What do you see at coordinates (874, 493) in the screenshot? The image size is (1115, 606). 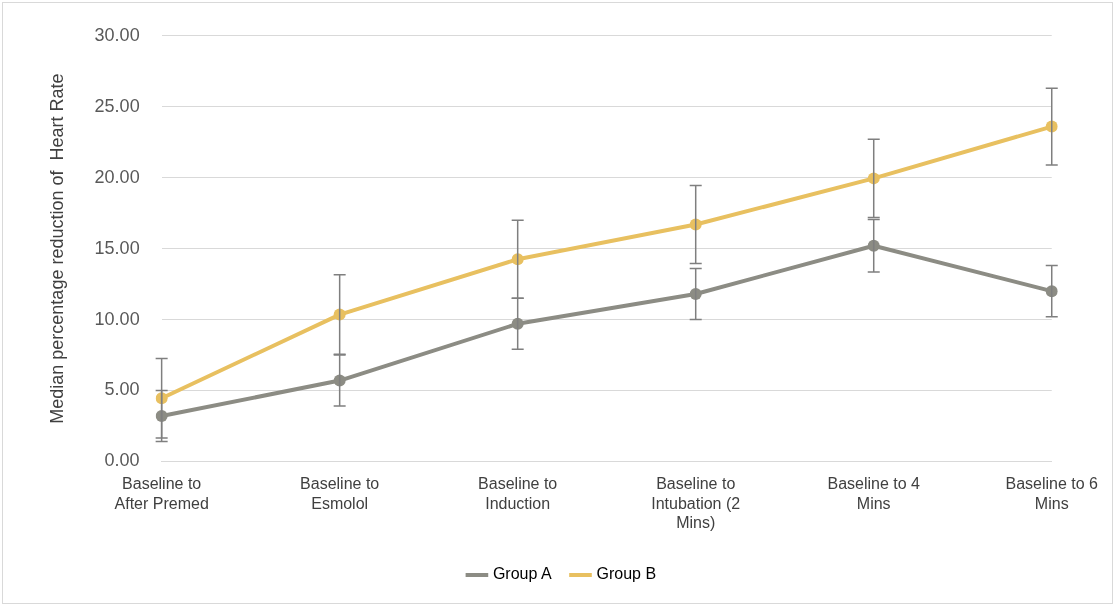 I see `x-tick-label: Baseline to 4 Mins` at bounding box center [874, 493].